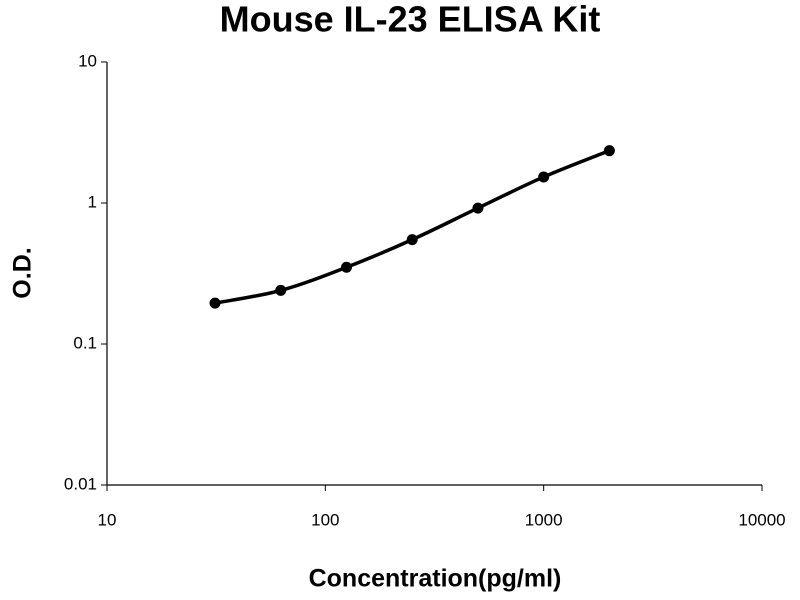 The image size is (800, 600). Describe the element at coordinates (80, 483) in the screenshot. I see `y-tick-label: 0.01` at that location.